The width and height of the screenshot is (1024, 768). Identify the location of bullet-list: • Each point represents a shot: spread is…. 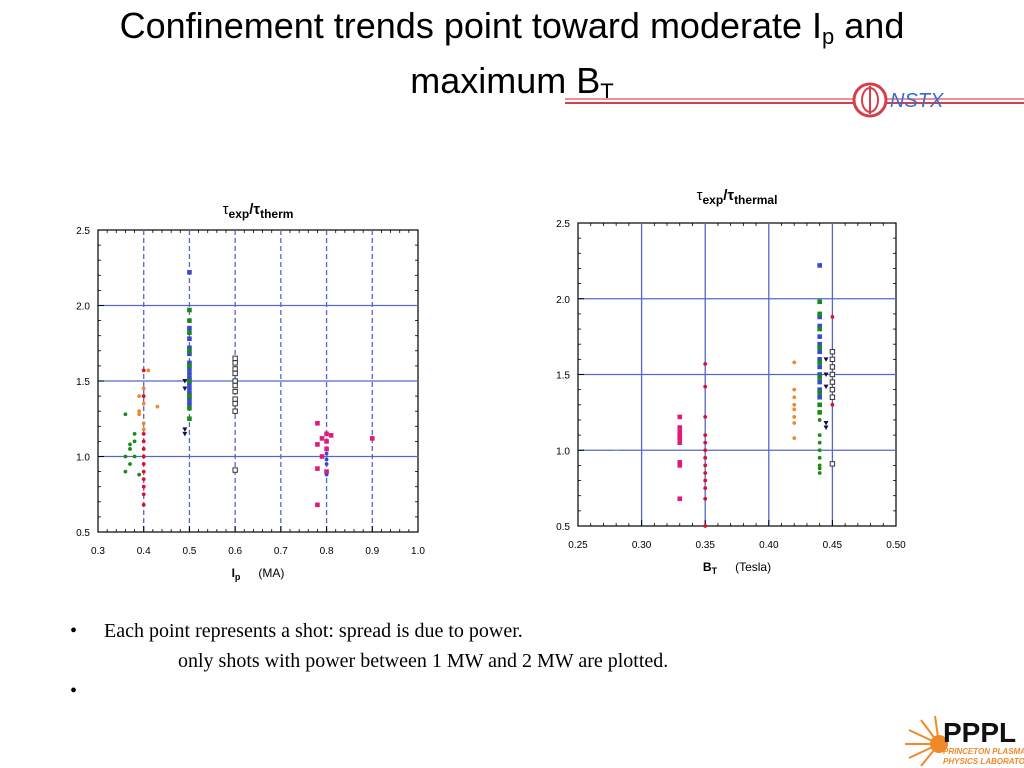
(369, 659).